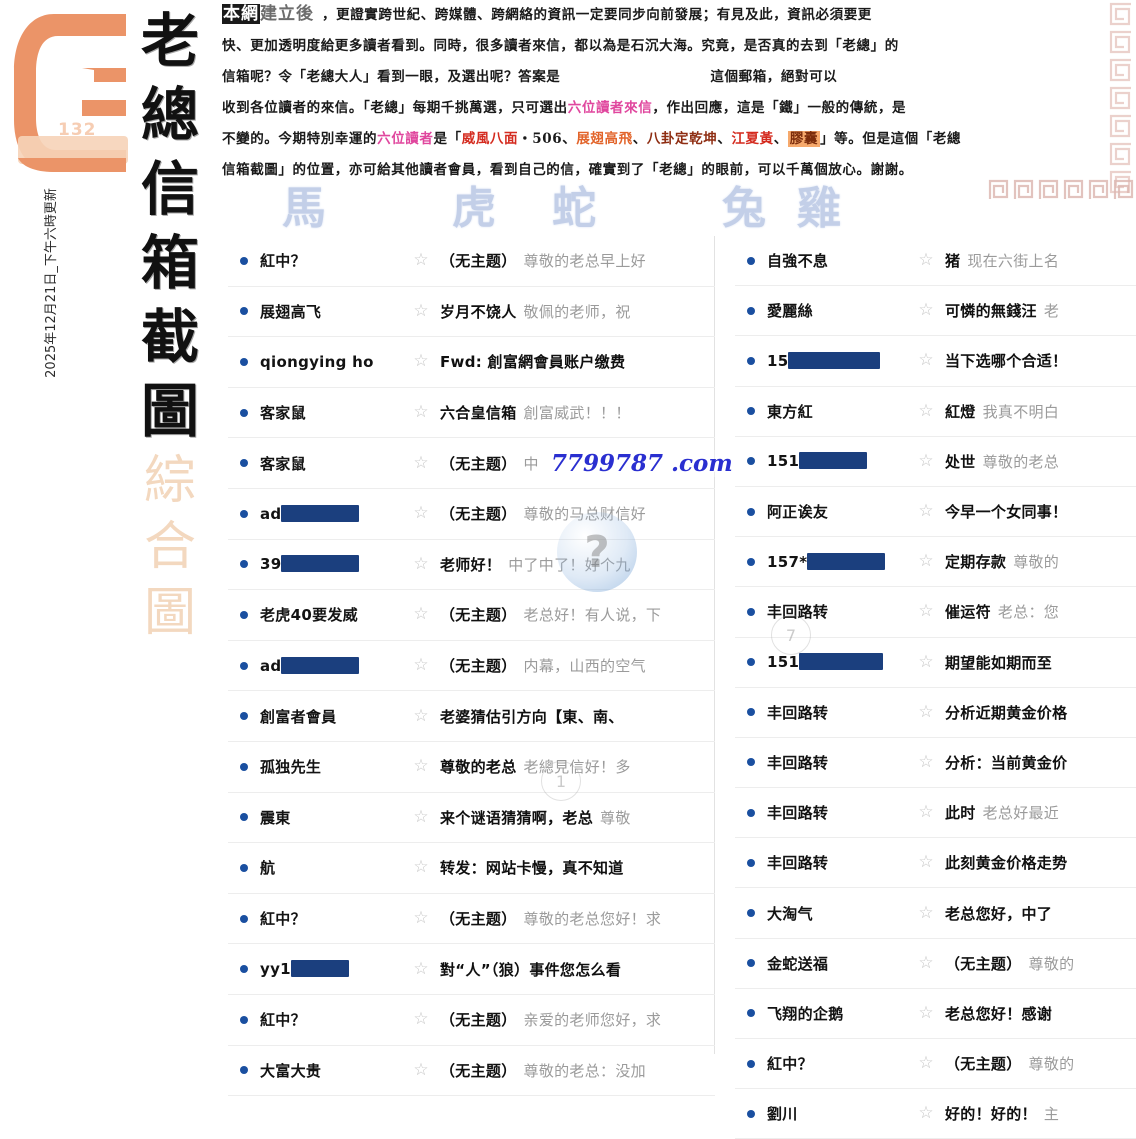  I want to click on mail-row: 紅中？ ☆ （无主题） 尊敬的, so click(935, 1064).